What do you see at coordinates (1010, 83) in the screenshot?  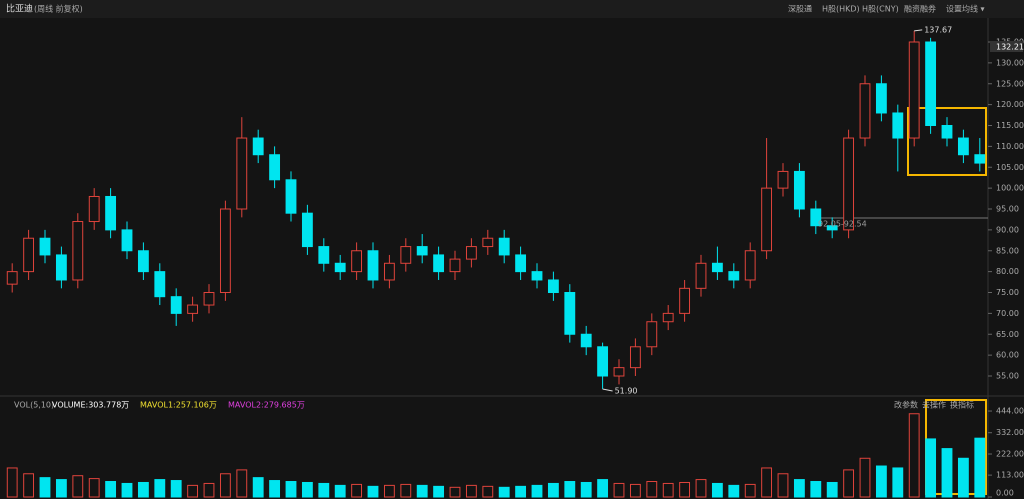 I see `y-tick-label: 125.00` at bounding box center [1010, 83].